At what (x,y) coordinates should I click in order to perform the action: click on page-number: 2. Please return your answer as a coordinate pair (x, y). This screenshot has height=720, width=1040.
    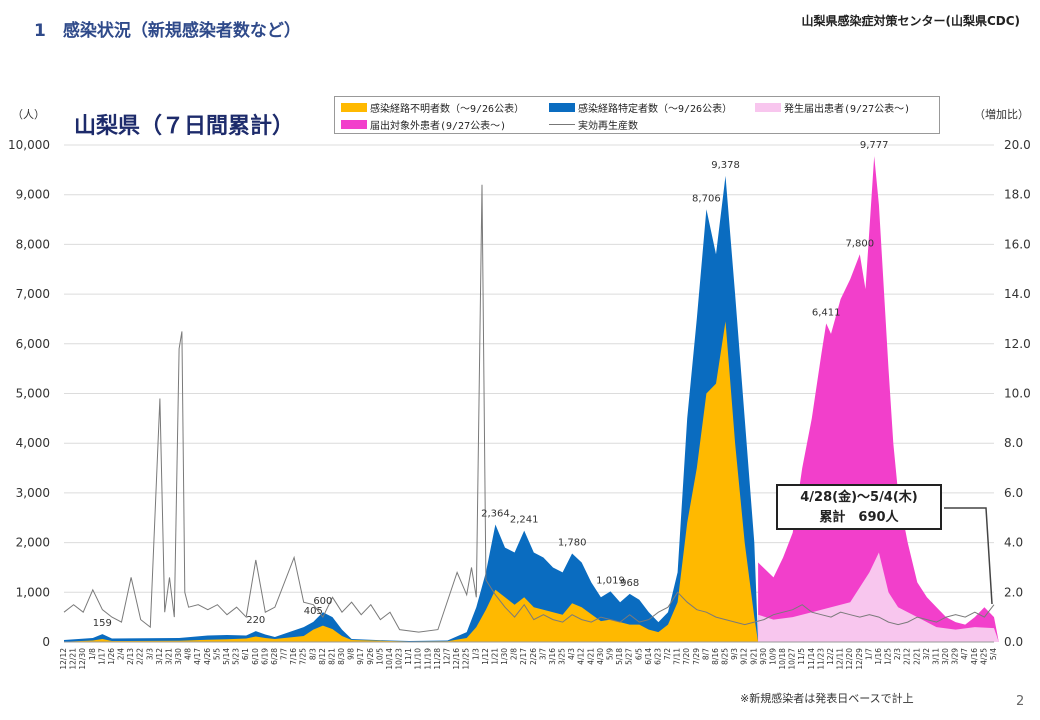
    Looking at the image, I should click on (1020, 701).